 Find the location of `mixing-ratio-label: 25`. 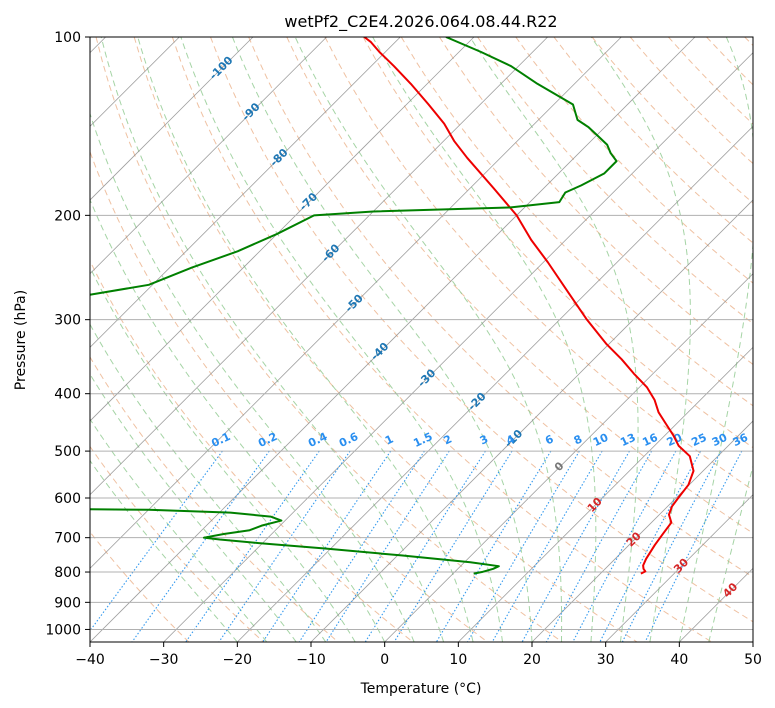

mixing-ratio-label: 25 is located at coordinates (698, 440).